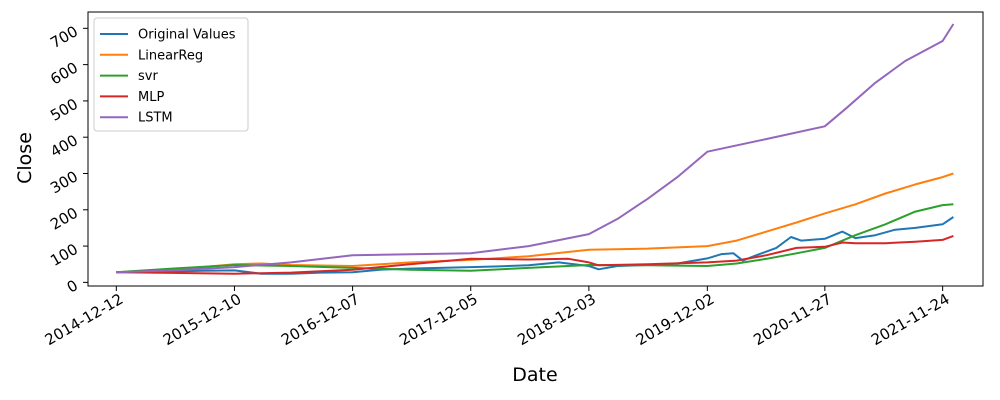  I want to click on legend-label-4: LSTM, so click(155, 118).